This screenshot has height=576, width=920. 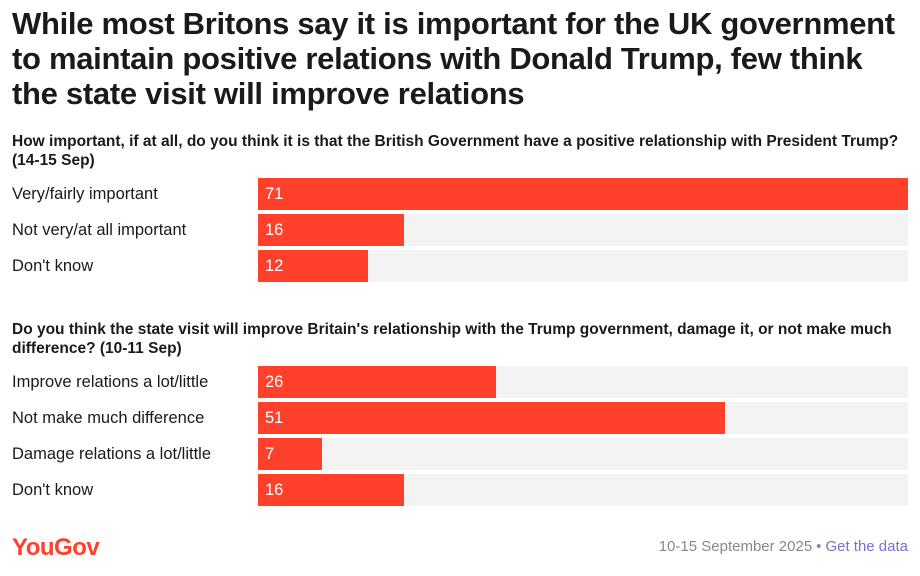 I want to click on bar-row: Very/fairly important 71, so click(x=460, y=194).